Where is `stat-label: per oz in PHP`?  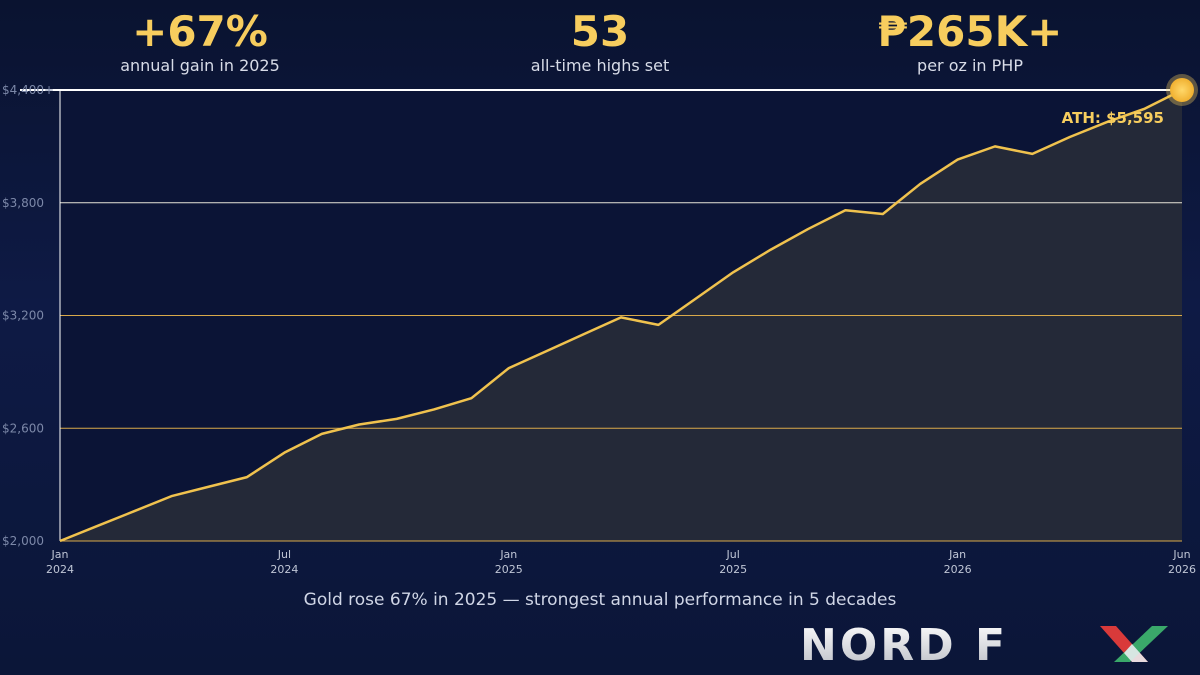 stat-label: per oz in PHP is located at coordinates (970, 65).